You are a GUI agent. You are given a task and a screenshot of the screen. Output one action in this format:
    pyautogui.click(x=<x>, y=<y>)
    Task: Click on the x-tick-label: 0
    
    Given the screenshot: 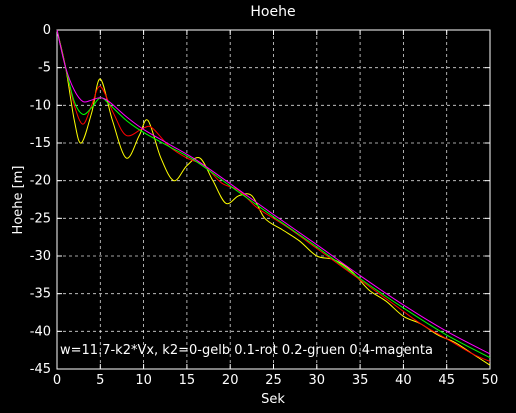 What is the action you would take?
    pyautogui.click(x=57, y=380)
    